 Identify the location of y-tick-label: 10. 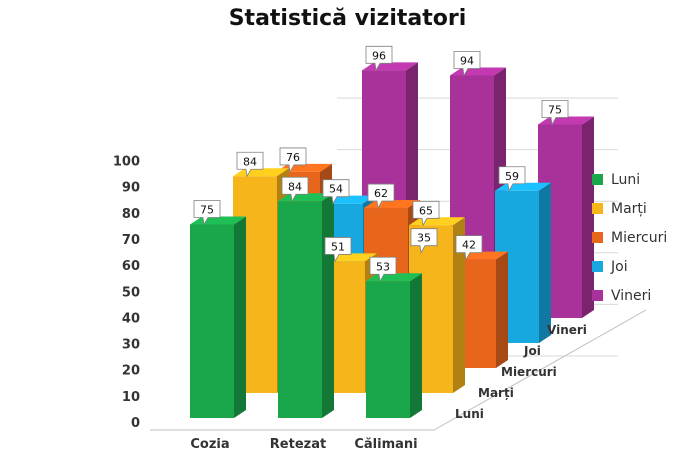
(131, 397).